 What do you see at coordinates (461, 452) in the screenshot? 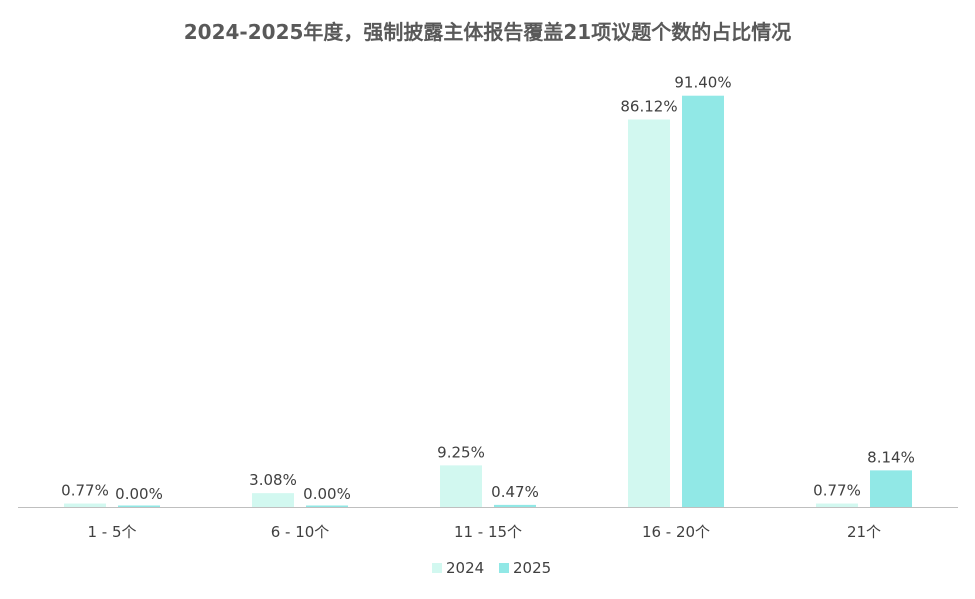
I see `data-label-2024-3: 9.25%` at bounding box center [461, 452].